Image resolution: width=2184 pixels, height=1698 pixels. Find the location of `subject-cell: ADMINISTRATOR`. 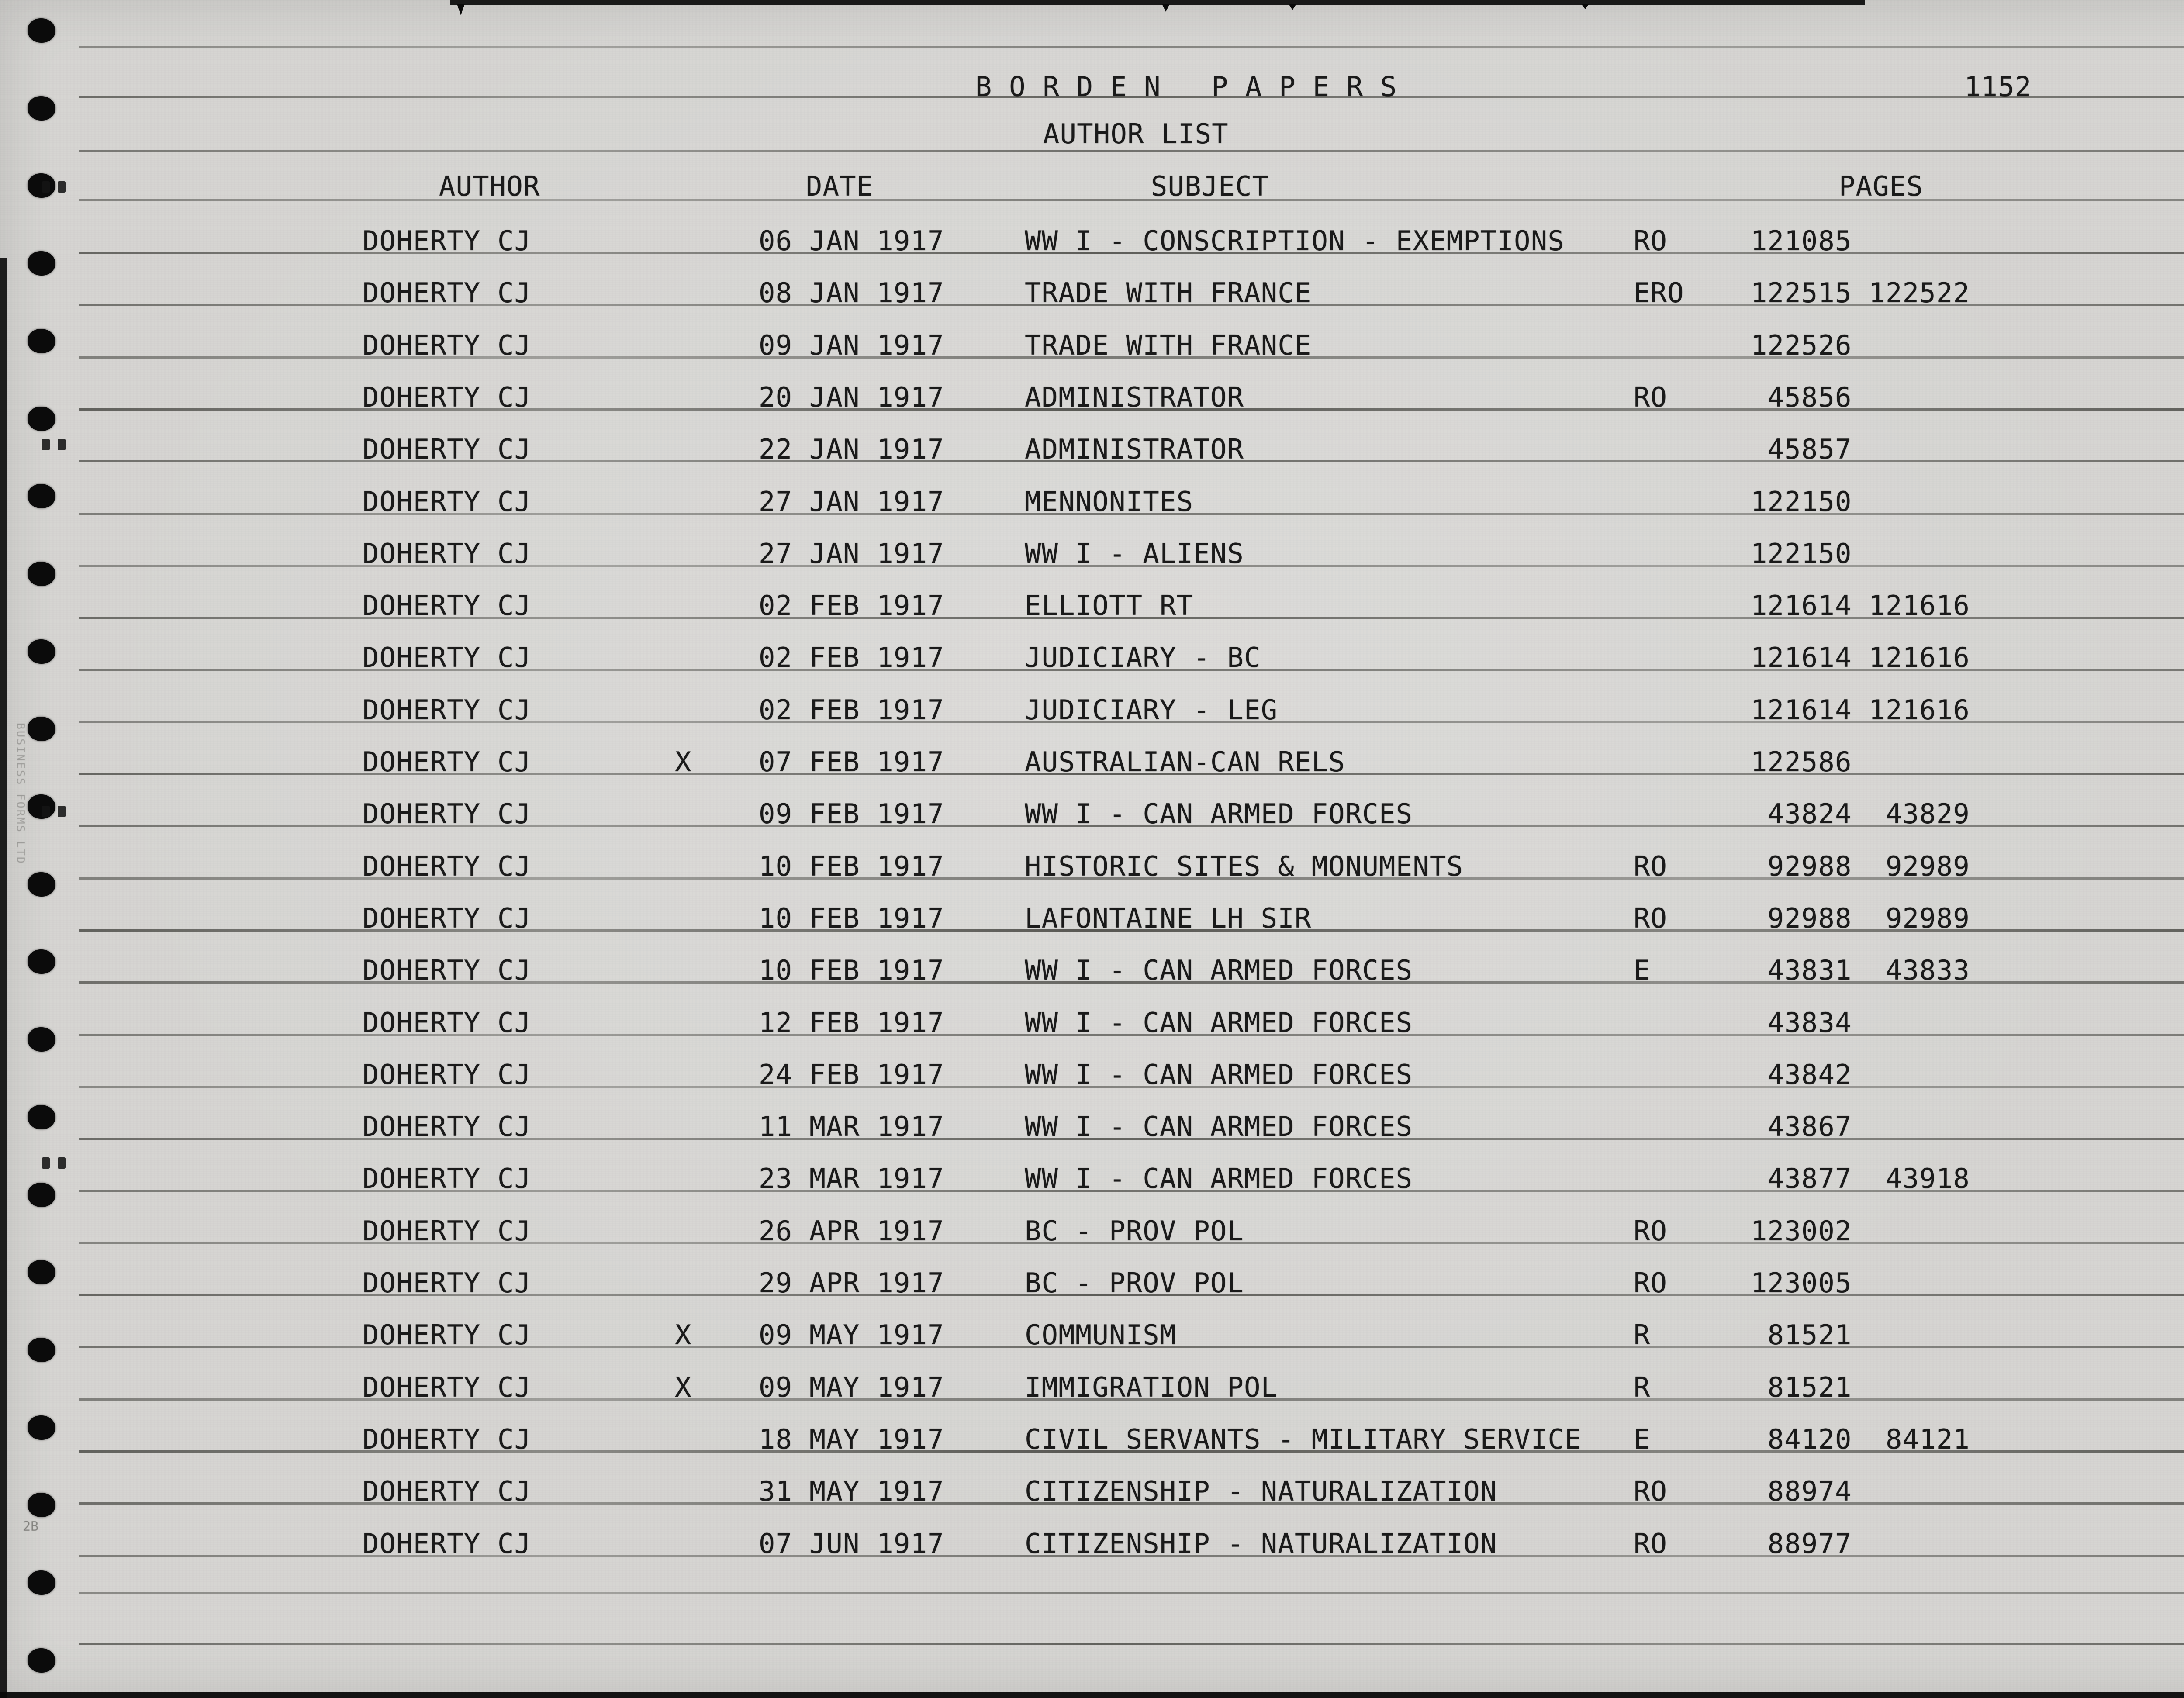

subject-cell: ADMINISTRATOR is located at coordinates (1134, 397).